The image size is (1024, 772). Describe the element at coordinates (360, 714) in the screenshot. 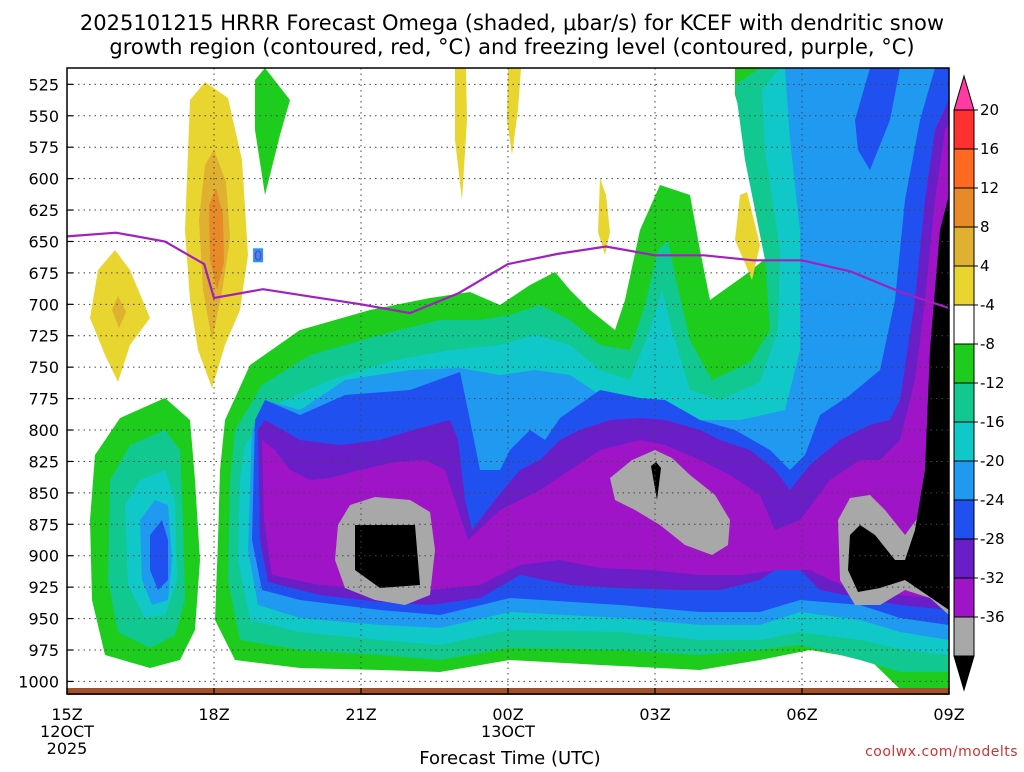

I see `x-tick-label: 21Z` at that location.